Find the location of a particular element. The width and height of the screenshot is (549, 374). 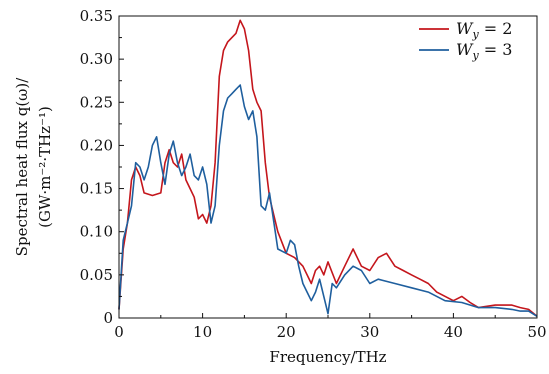

legend-label-wy3: Wy = 3 is located at coordinates (484, 51).